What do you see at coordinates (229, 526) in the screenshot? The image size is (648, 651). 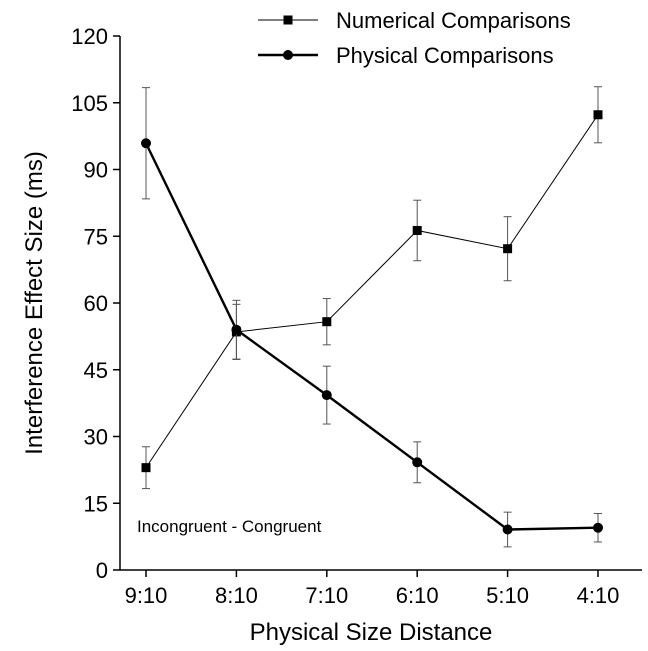 I see `chart-annotation: Incongruent - Congruent` at bounding box center [229, 526].